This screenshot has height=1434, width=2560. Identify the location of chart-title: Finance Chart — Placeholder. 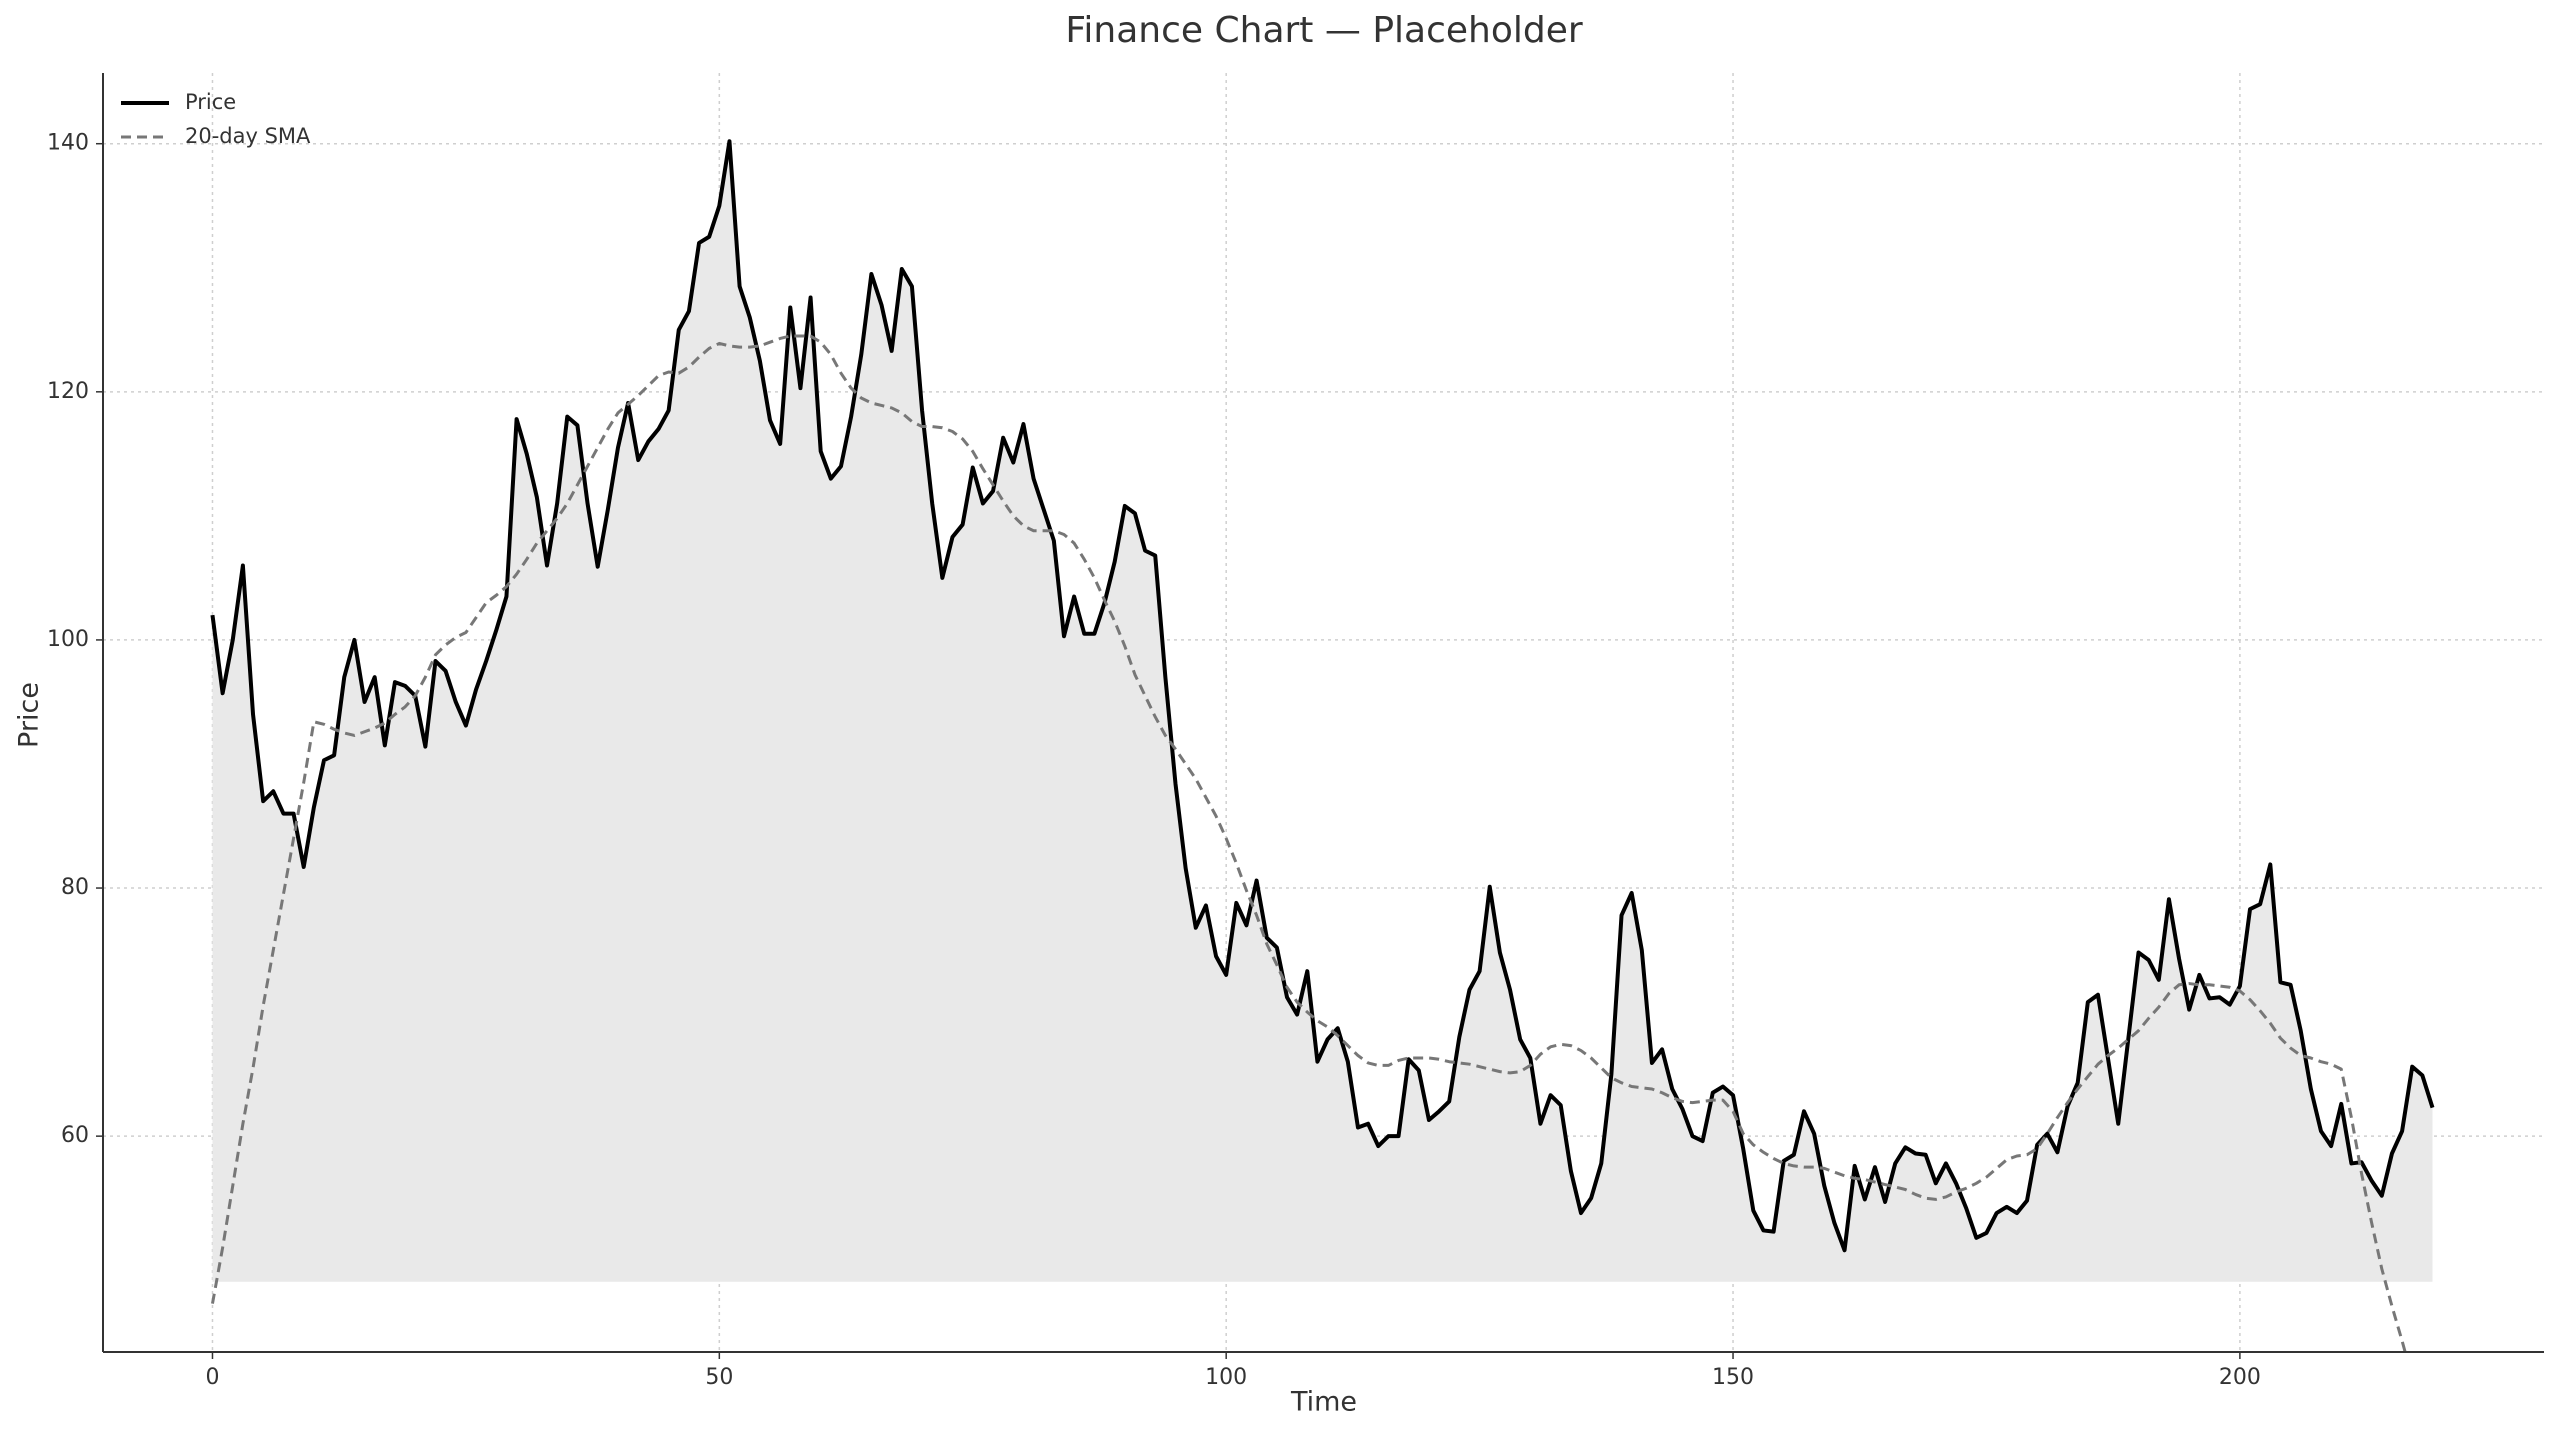
(1324, 30).